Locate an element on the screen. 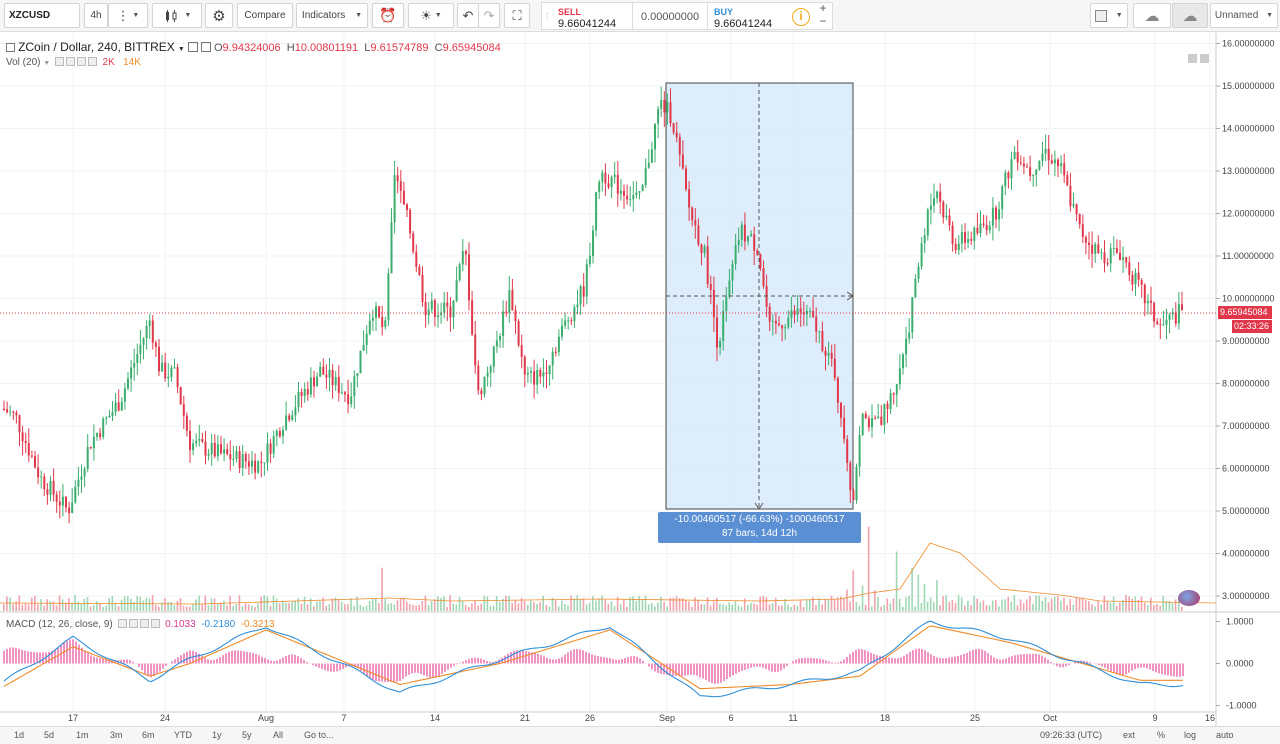  info-icon: i is located at coordinates (801, 17).